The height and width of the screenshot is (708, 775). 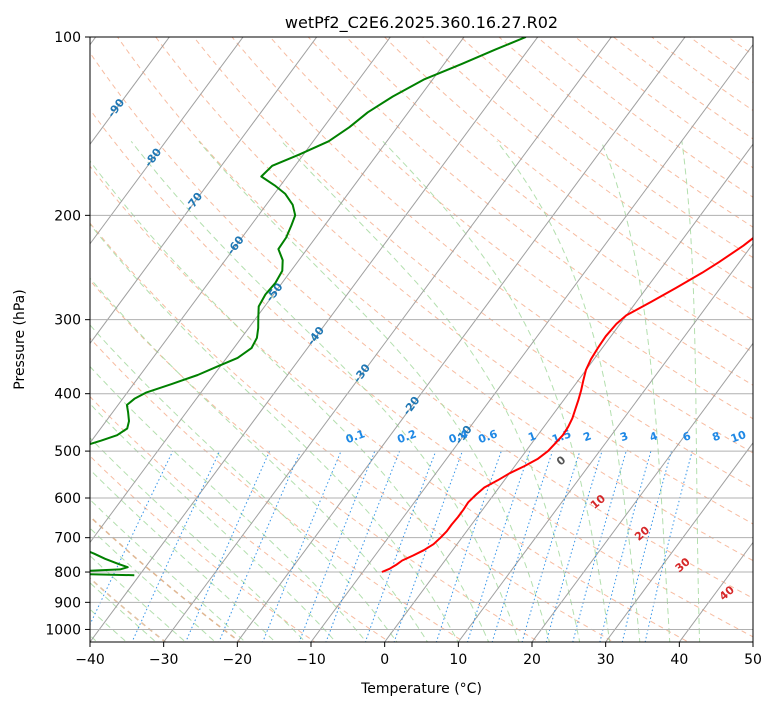 I want to click on y-tick-label: 400, so click(x=67, y=395).